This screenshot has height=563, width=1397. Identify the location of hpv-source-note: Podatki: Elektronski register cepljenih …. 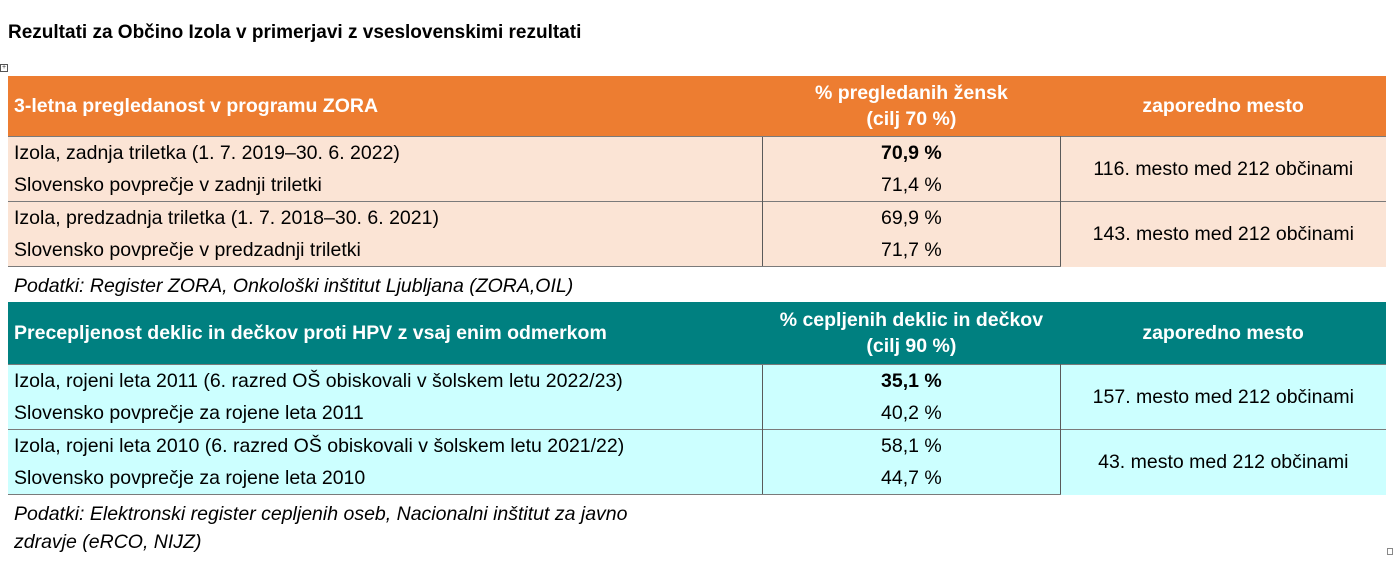
(364, 528).